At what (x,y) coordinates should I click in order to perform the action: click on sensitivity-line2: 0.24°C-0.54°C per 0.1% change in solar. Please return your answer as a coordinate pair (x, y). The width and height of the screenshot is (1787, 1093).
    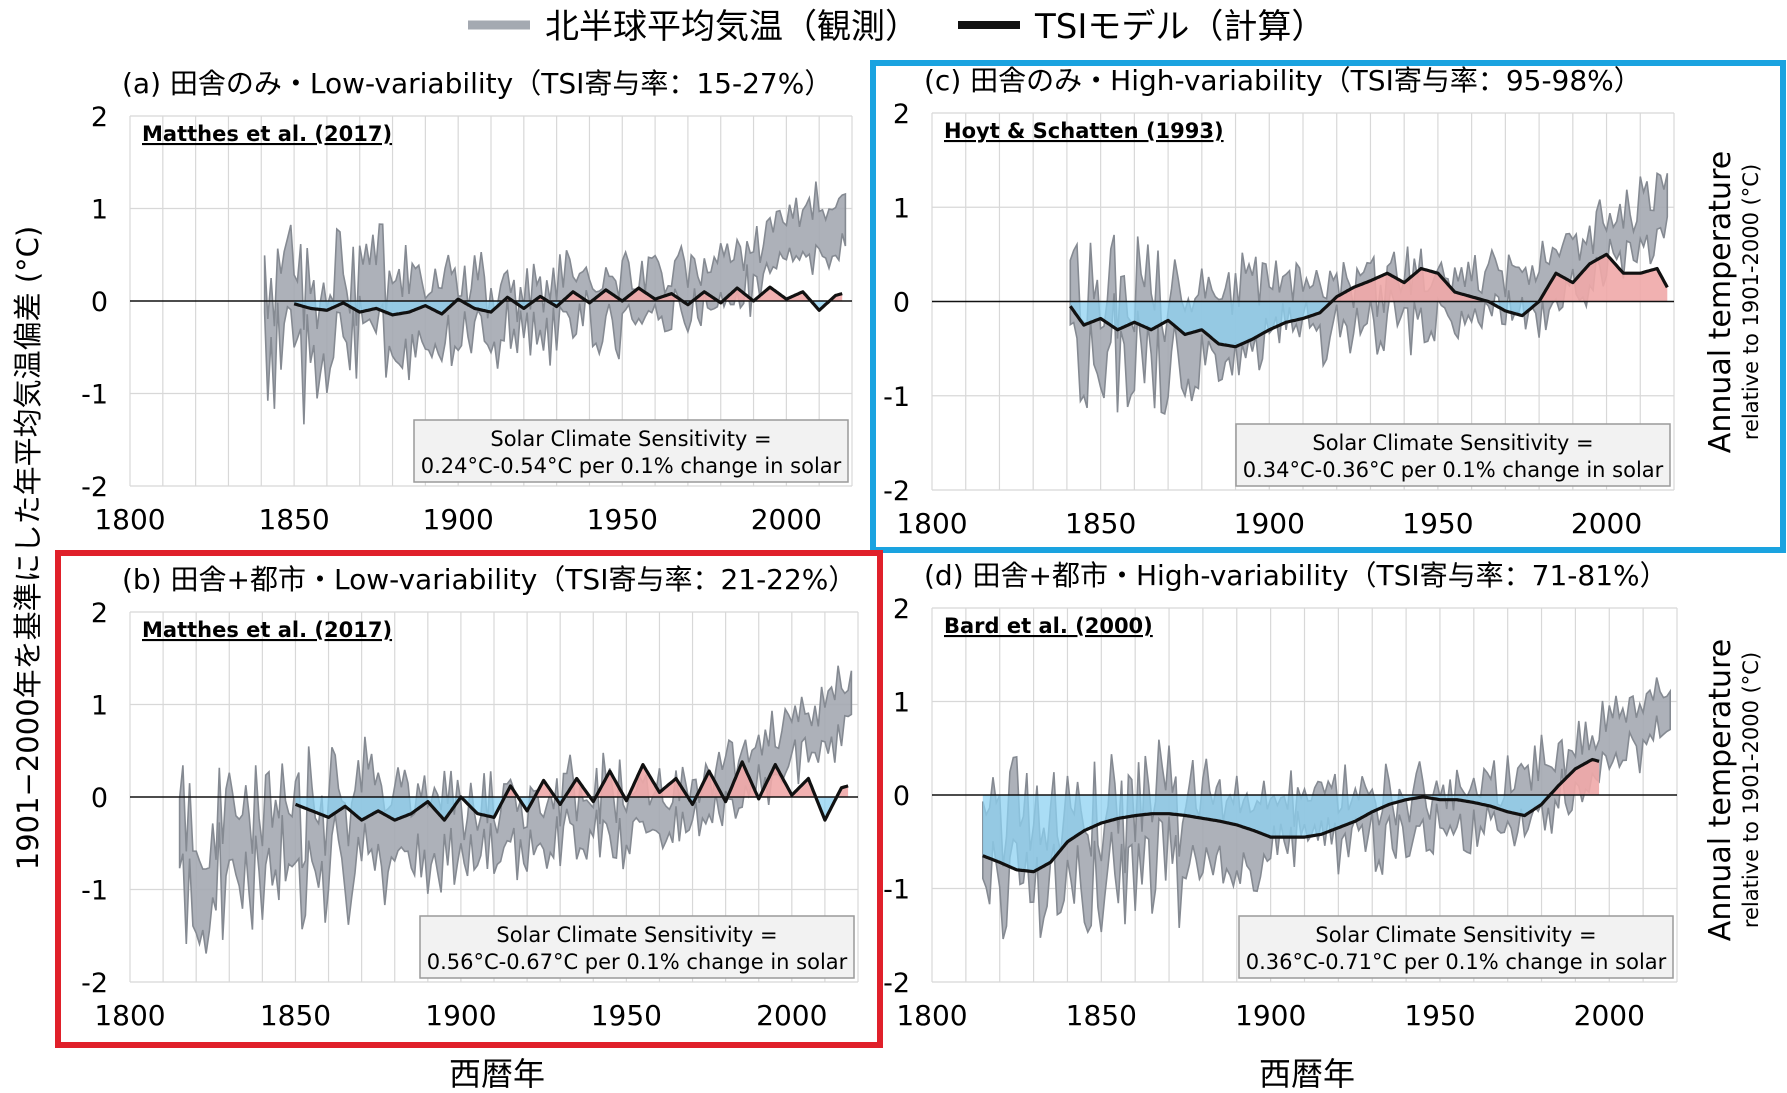
    Looking at the image, I should click on (631, 466).